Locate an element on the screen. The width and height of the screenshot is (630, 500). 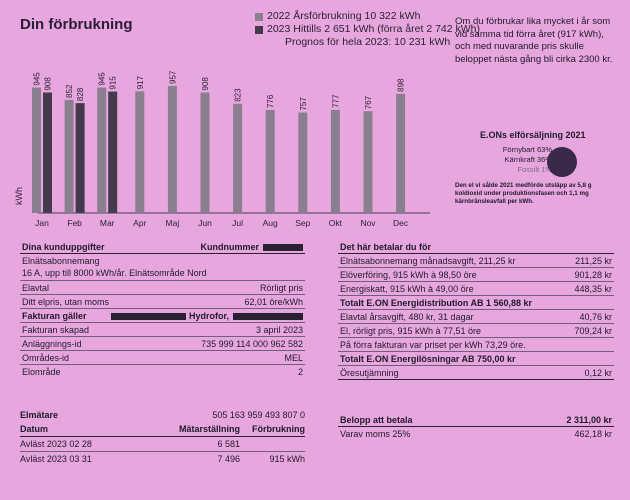
eon-mix-legend: Förnybart 63% Kärnkraft 36% Fossilt 1% is located at coordinates (516, 160).